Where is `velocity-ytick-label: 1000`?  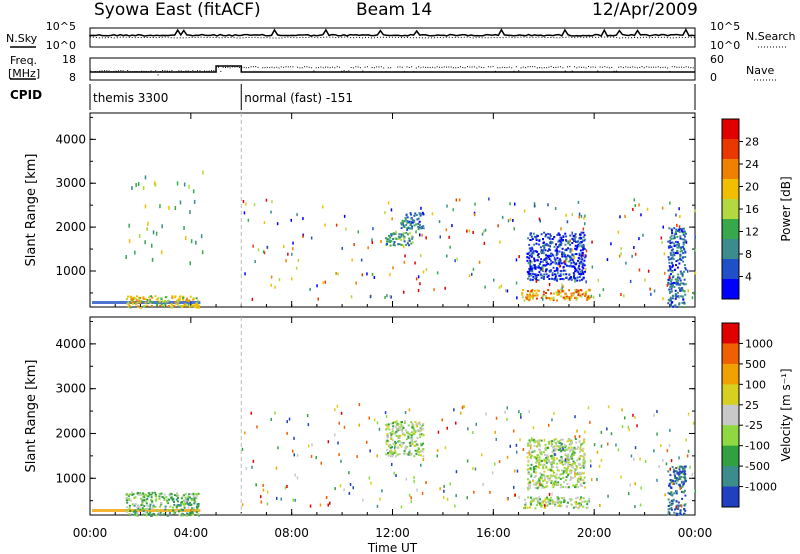 velocity-ytick-label: 1000 is located at coordinates (70, 478).